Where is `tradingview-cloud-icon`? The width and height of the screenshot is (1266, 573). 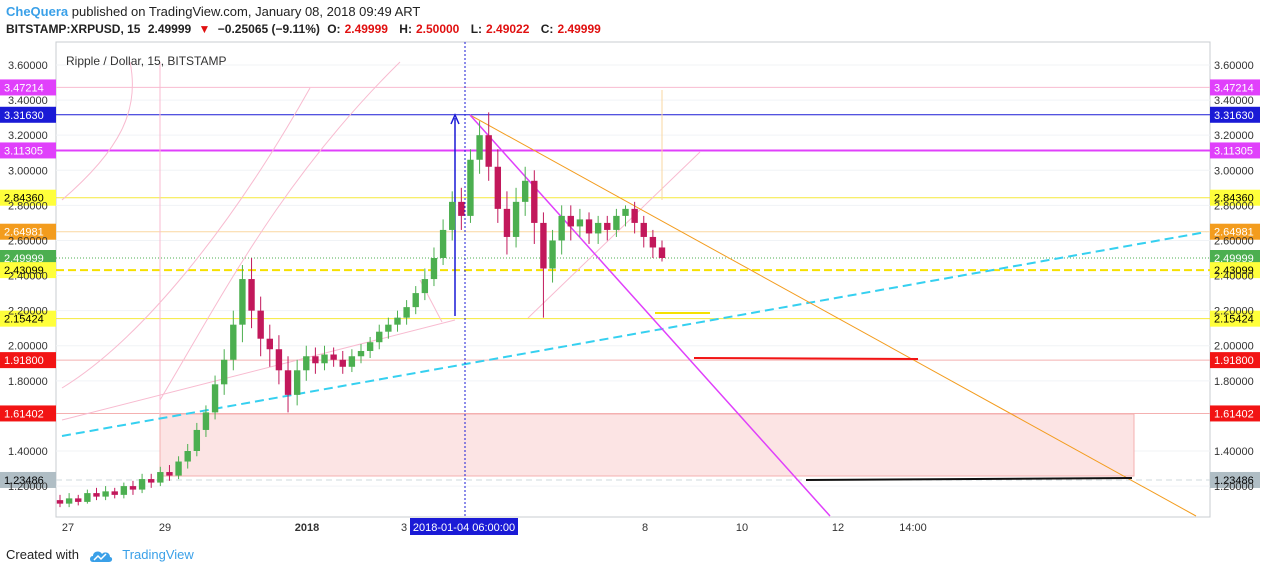 tradingview-cloud-icon is located at coordinates (101, 556).